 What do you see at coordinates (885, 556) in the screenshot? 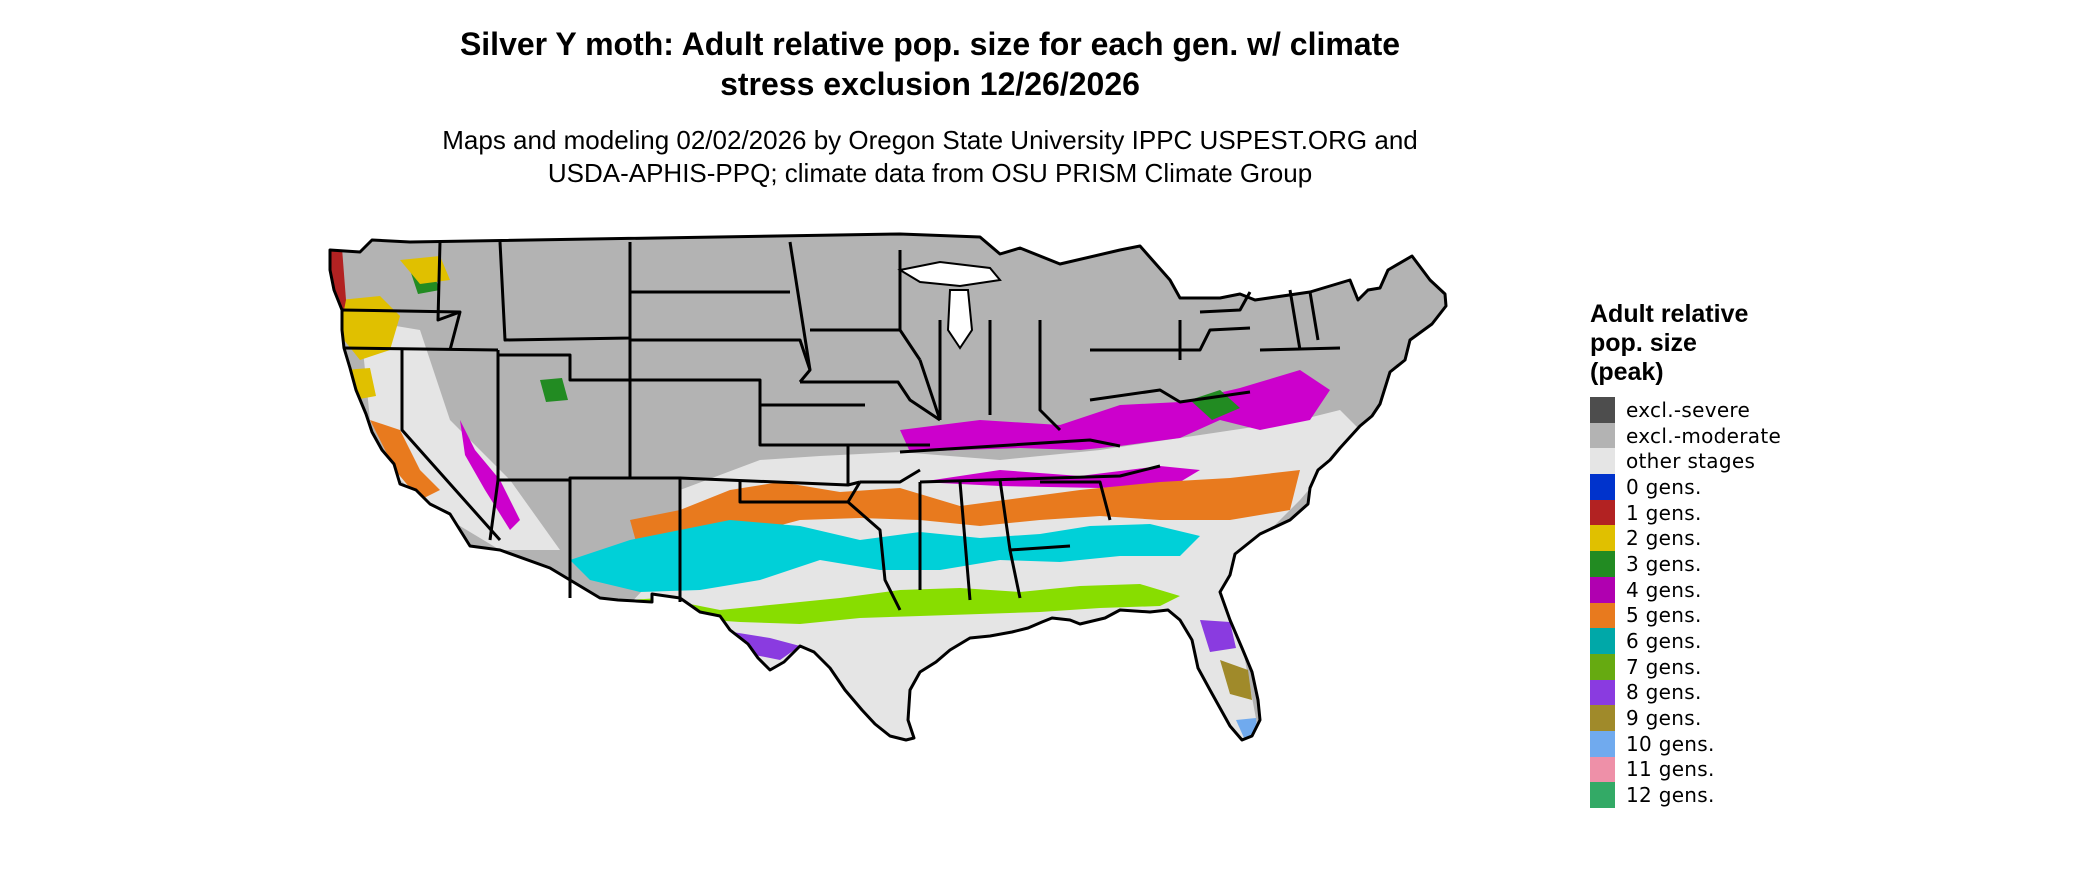
I see `gen6-band` at bounding box center [885, 556].